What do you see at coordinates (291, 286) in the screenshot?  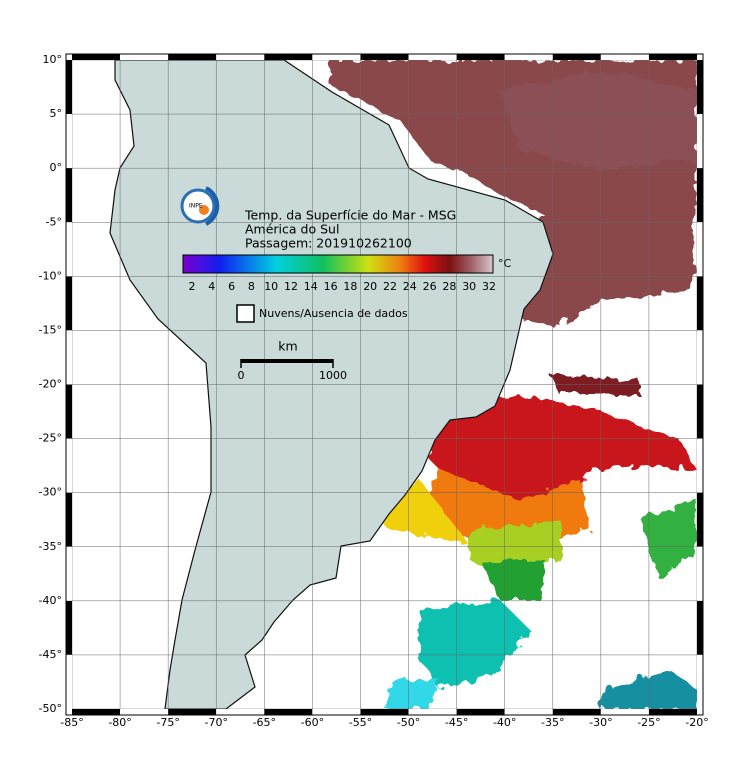 I see `colorbar-tick-label: 12` at bounding box center [291, 286].